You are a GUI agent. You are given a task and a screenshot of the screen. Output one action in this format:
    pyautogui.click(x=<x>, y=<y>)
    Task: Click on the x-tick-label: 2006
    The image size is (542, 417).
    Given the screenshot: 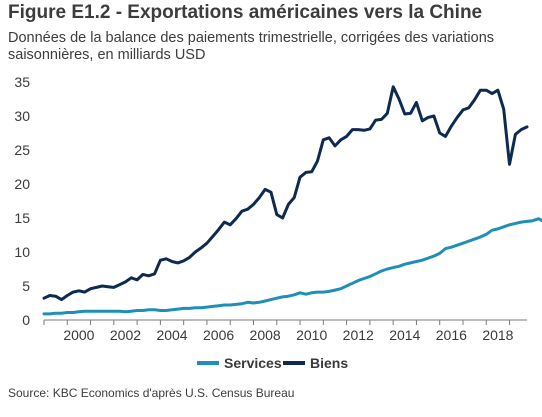 What is the action you would take?
    pyautogui.click(x=218, y=335)
    